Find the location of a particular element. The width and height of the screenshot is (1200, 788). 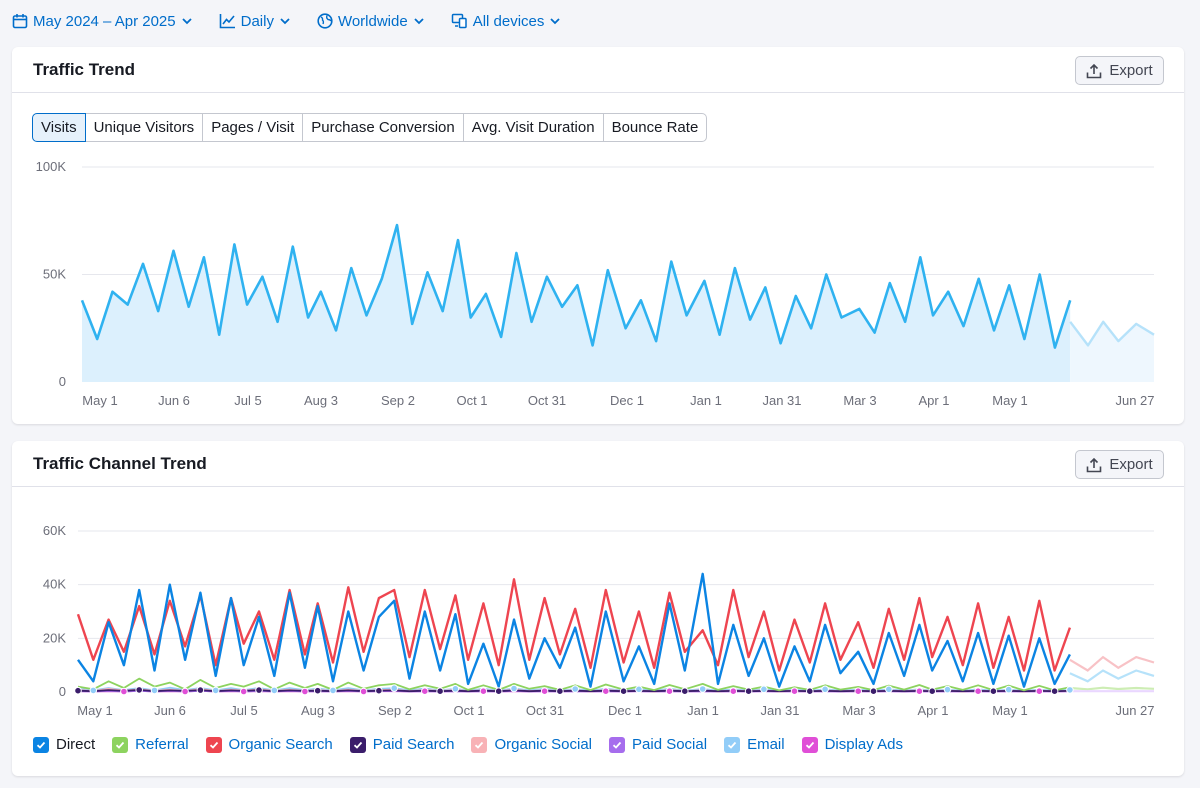

series-line-referral is located at coordinates (574, 684).